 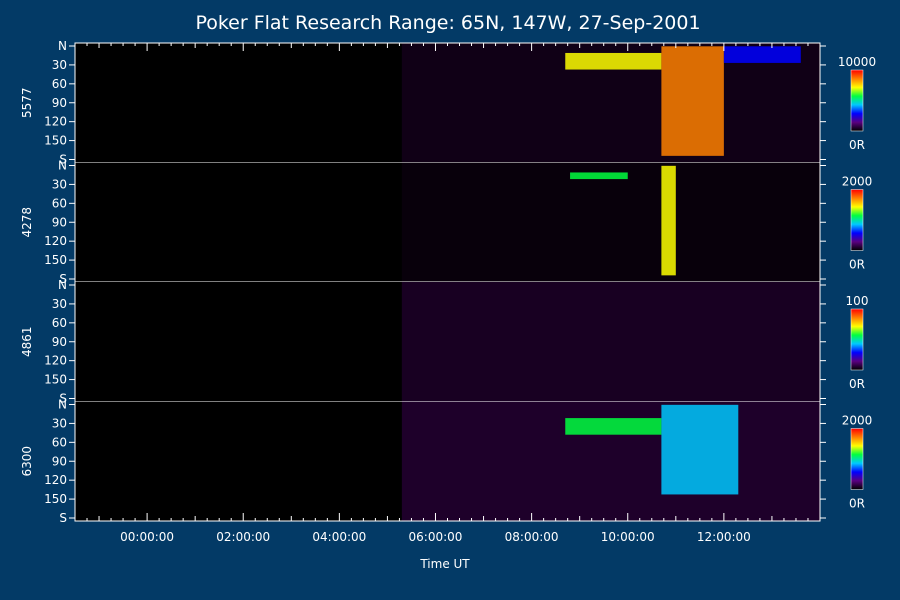 I want to click on panel-wavelength-label: 4861, so click(x=27, y=341).